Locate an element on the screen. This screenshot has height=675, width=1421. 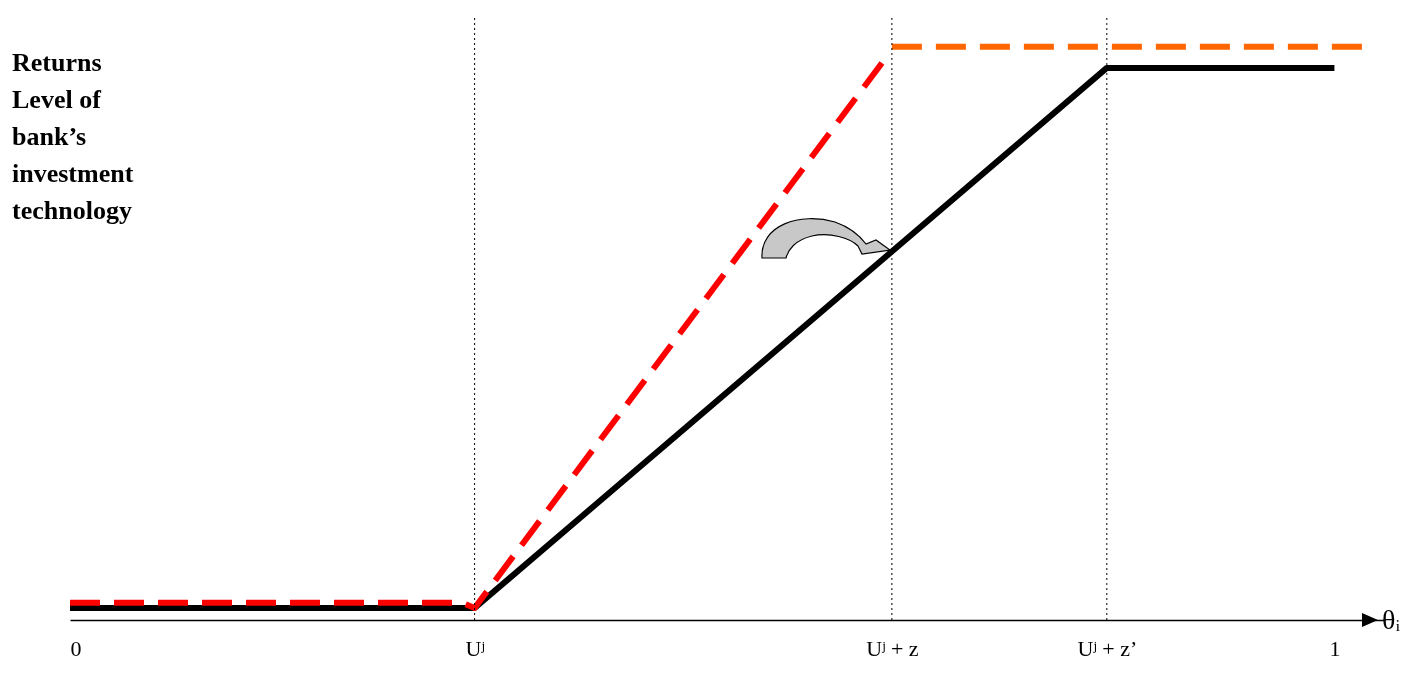
x-axis-title: θᵢ is located at coordinates (1391, 620).